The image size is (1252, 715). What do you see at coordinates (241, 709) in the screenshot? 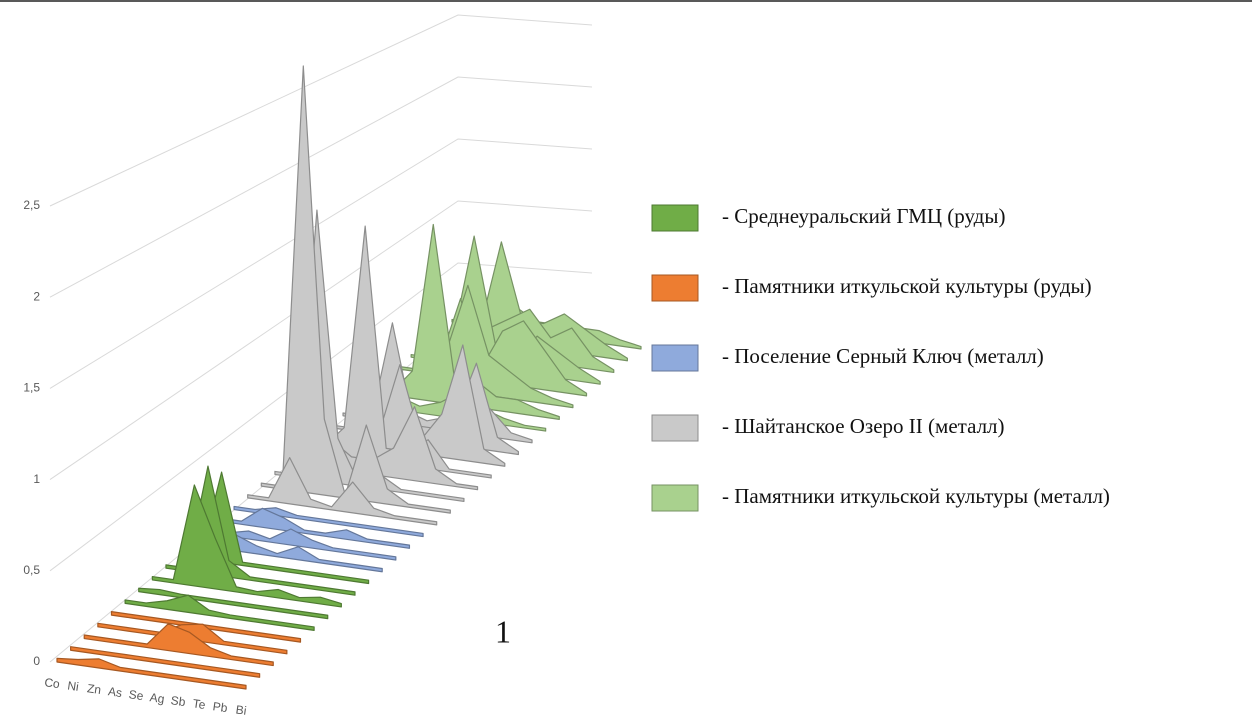
I see `x-tick-label: Bi` at bounding box center [241, 709].